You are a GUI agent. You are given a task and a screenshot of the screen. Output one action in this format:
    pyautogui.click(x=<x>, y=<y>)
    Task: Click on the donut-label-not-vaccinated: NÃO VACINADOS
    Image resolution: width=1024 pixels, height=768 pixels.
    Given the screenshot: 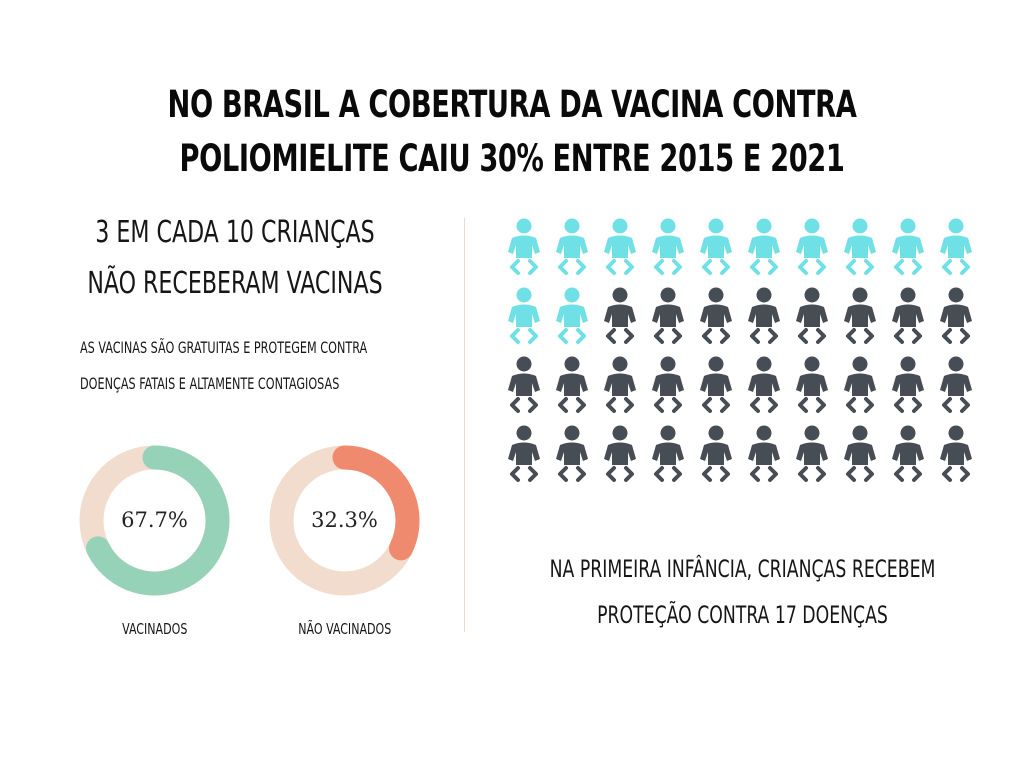 What is the action you would take?
    pyautogui.click(x=345, y=629)
    